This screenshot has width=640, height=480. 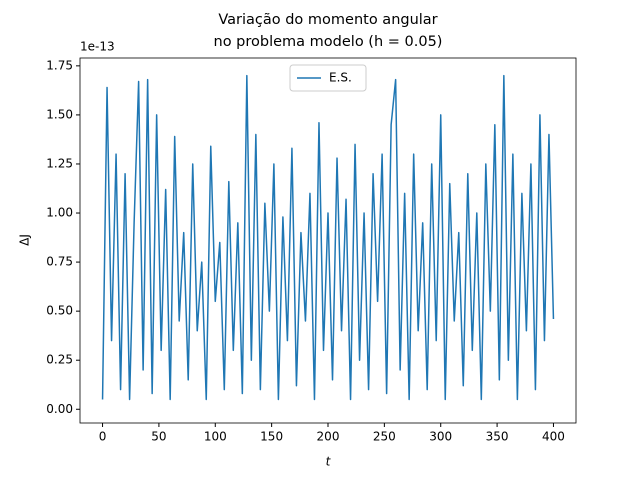 What do you see at coordinates (59, 311) in the screenshot?
I see `y-tick-label: 0.50` at bounding box center [59, 311].